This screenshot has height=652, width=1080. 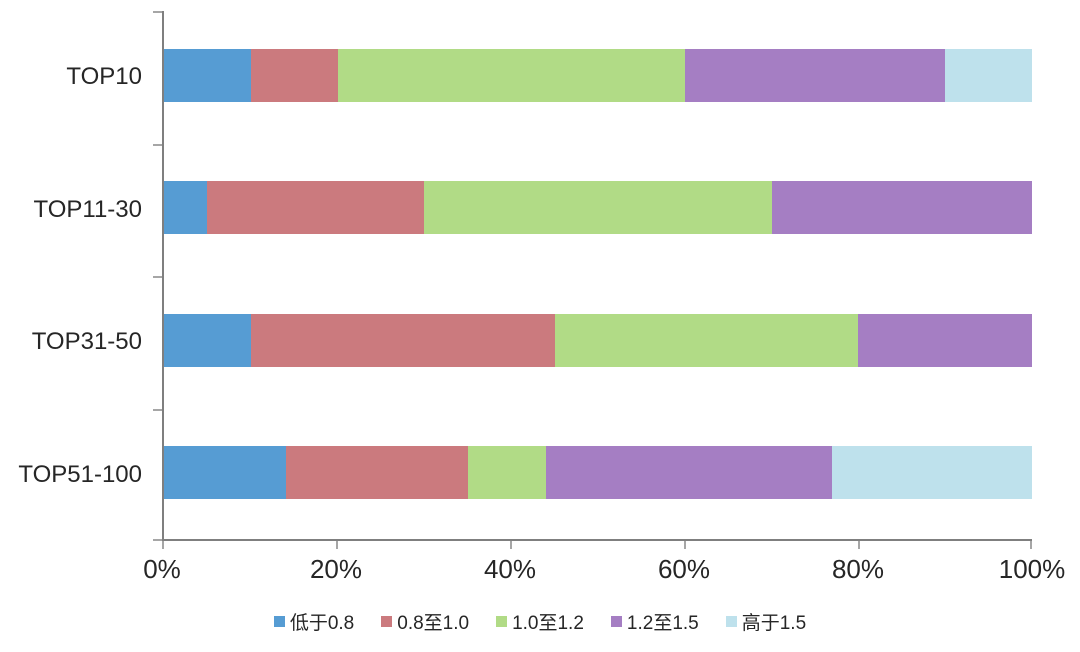 I want to click on x-tick-label: 20%, so click(x=336, y=569).